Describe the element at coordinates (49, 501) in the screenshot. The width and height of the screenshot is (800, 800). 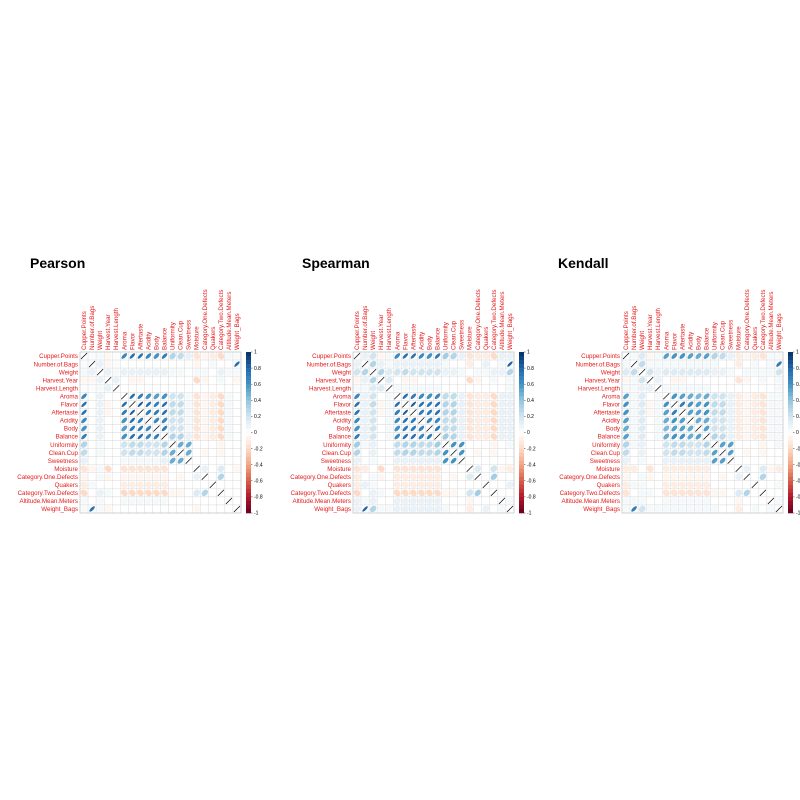
I see `row-label: Altitude.Mean.Meters` at that location.